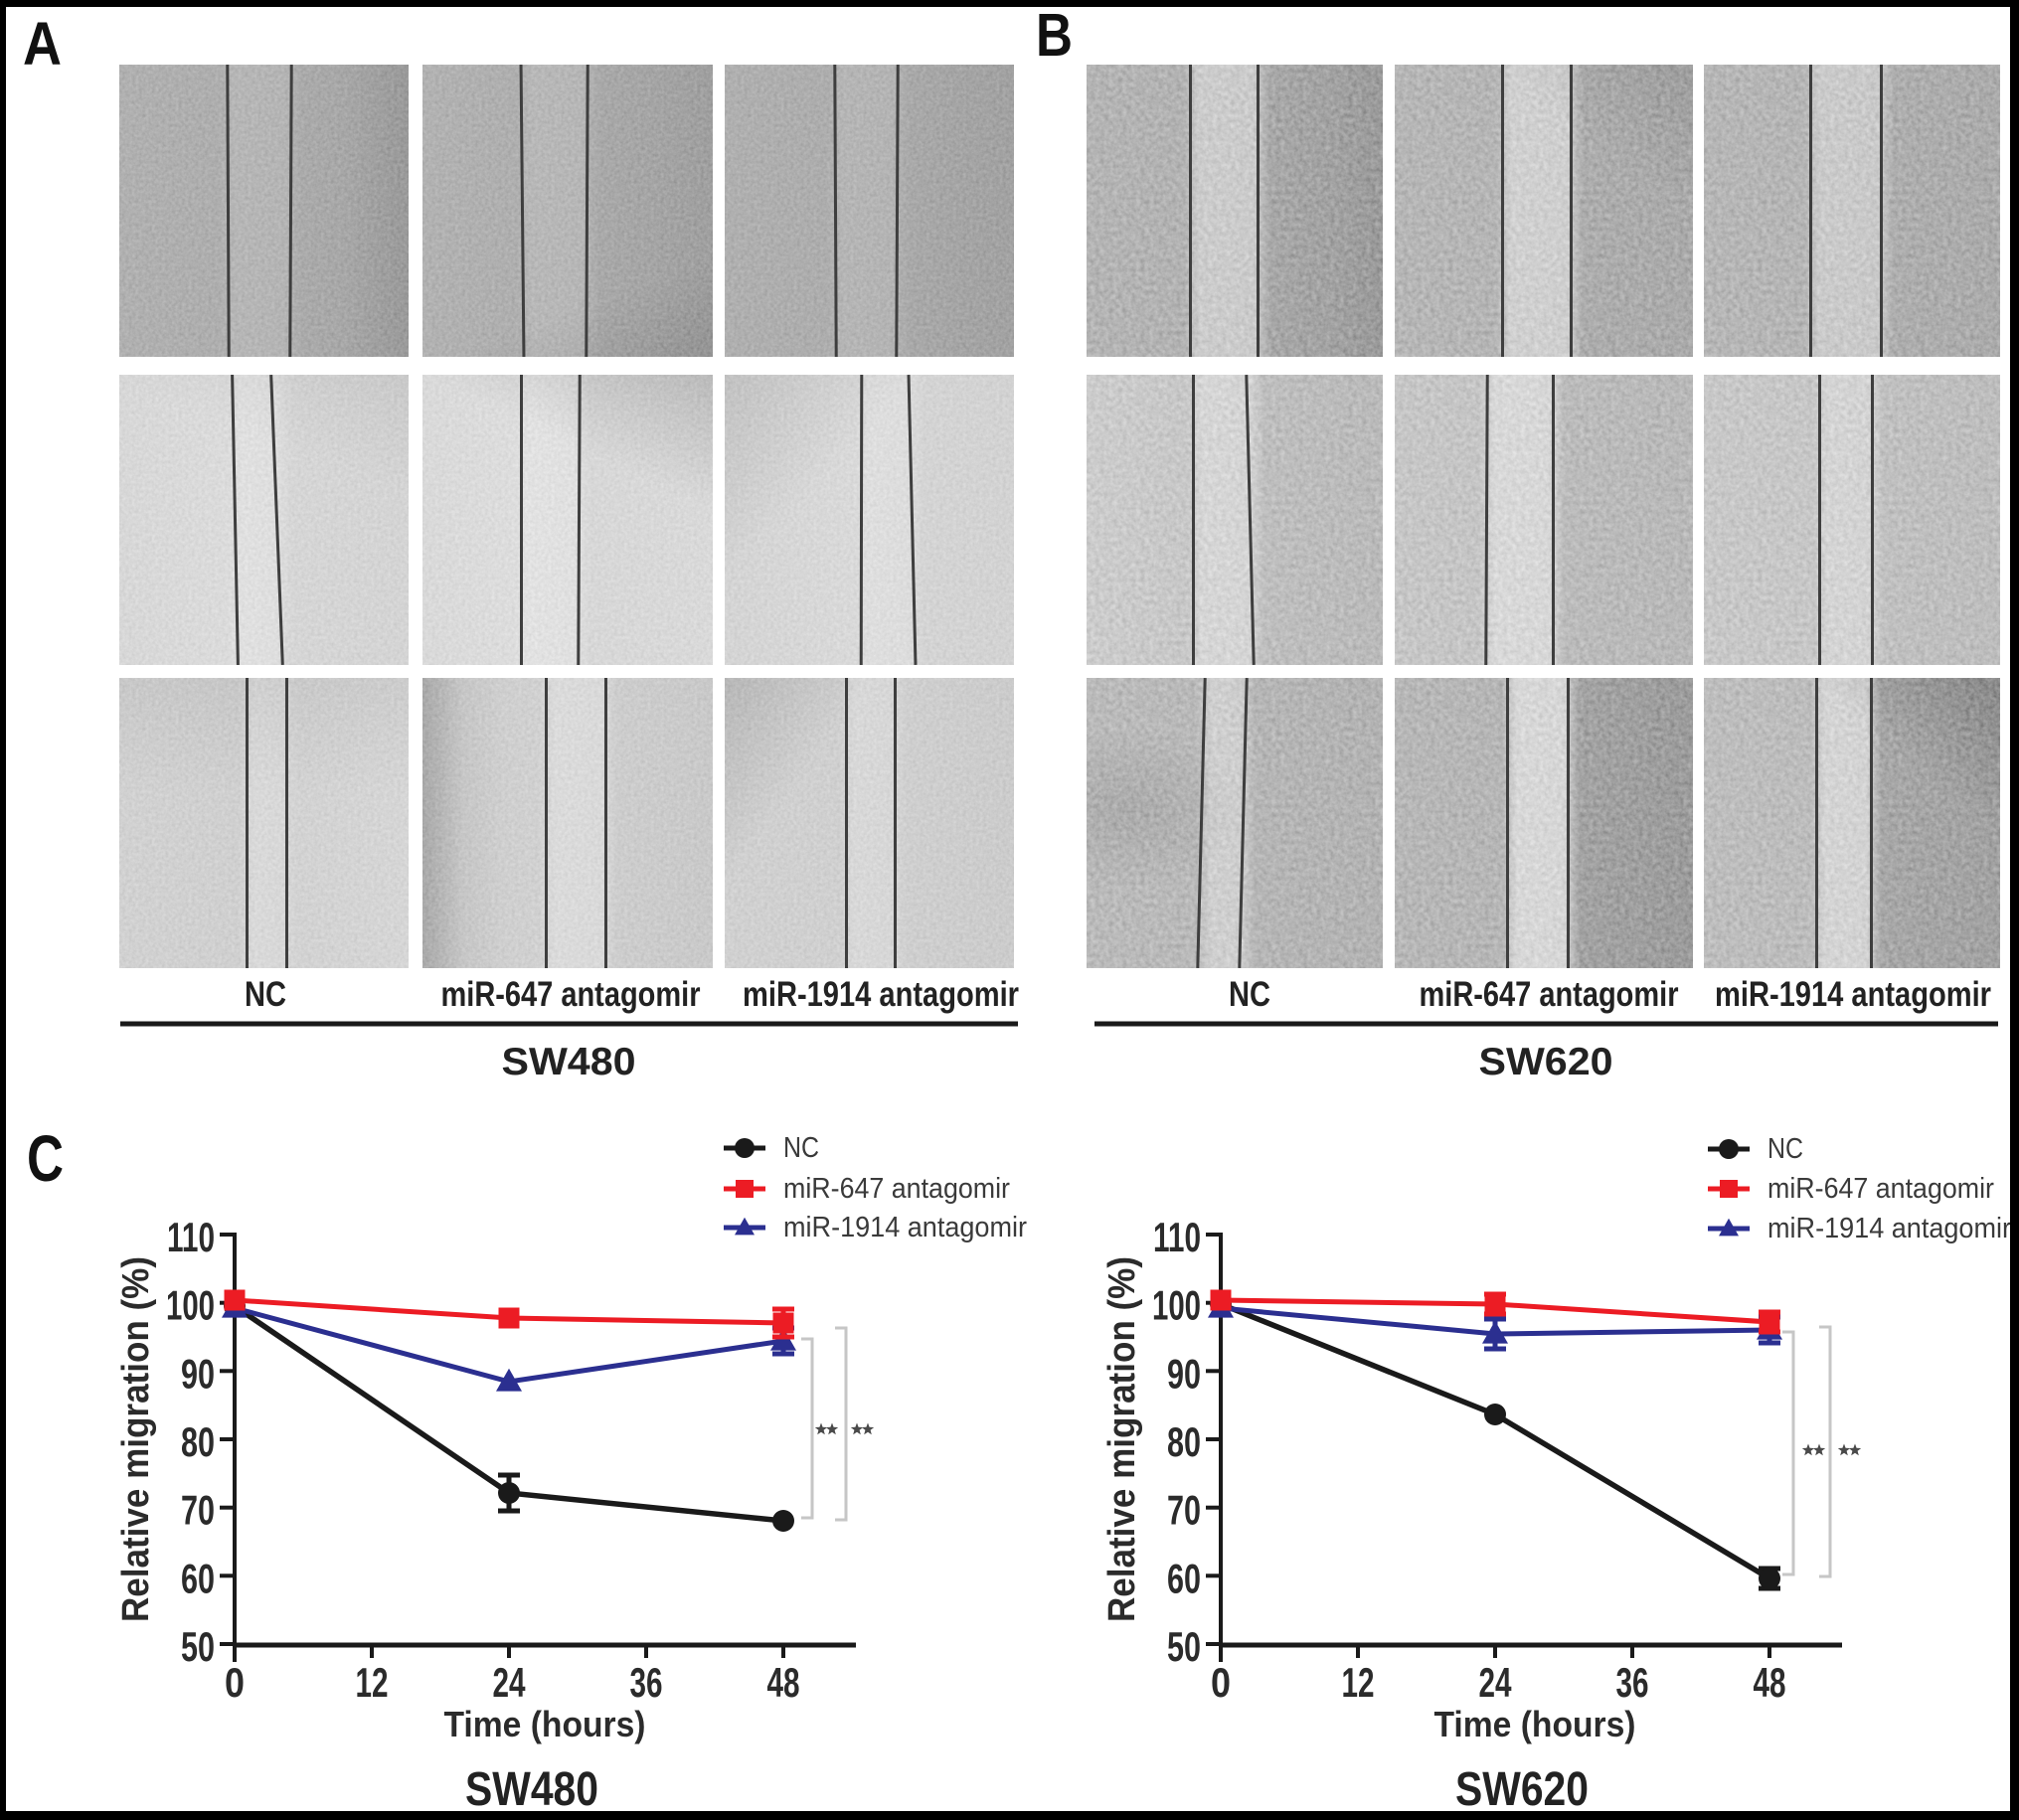 The height and width of the screenshot is (1820, 2019). What do you see at coordinates (42, 44) in the screenshot?
I see `svg-text: A` at bounding box center [42, 44].